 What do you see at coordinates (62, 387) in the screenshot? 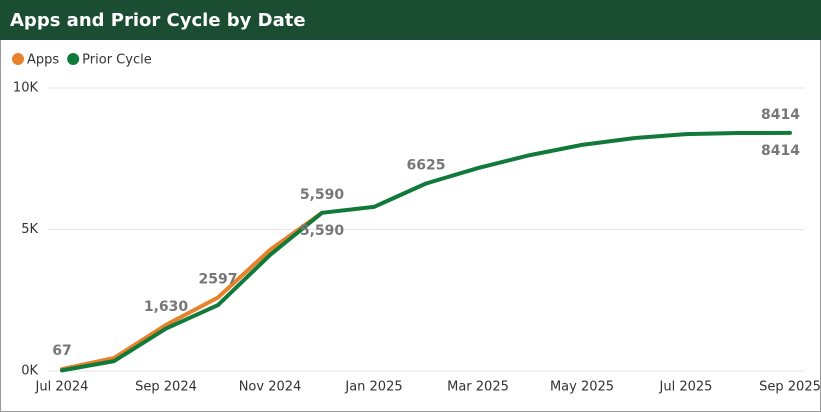
I see `x-tick-label: Jul 2024` at bounding box center [62, 387].